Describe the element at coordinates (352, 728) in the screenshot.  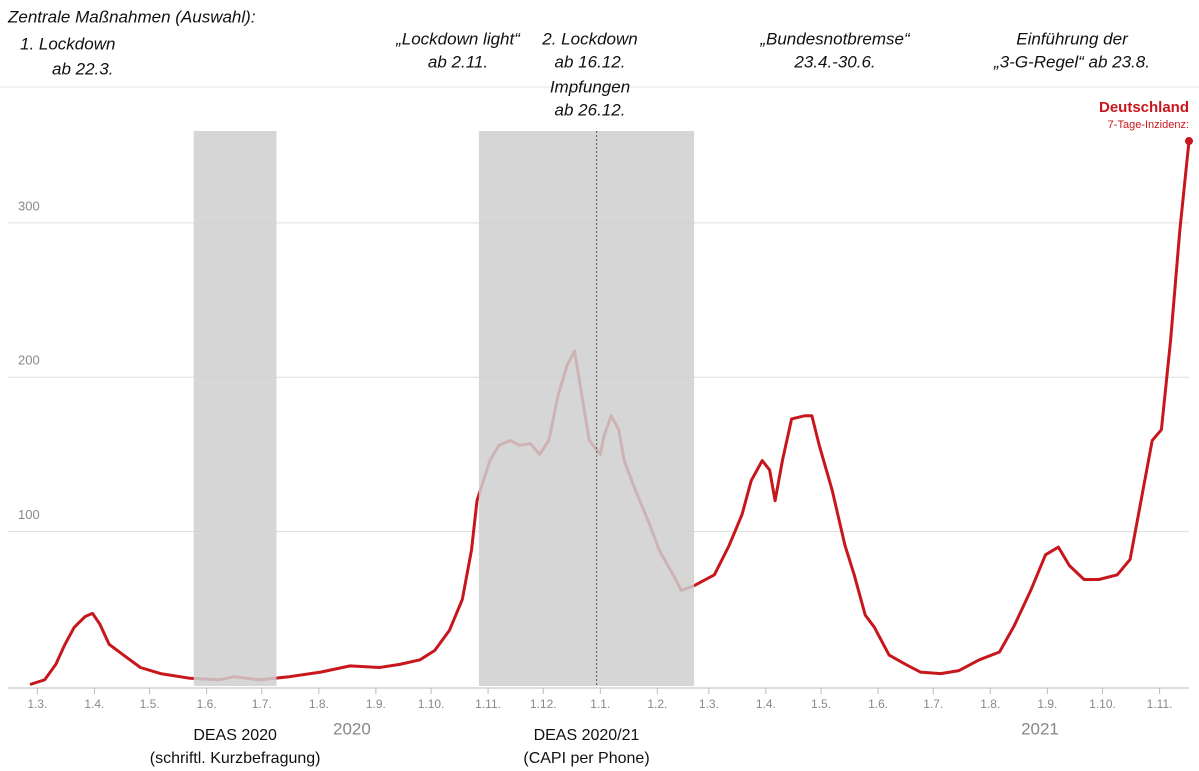
I see `year-label: 2020` at that location.